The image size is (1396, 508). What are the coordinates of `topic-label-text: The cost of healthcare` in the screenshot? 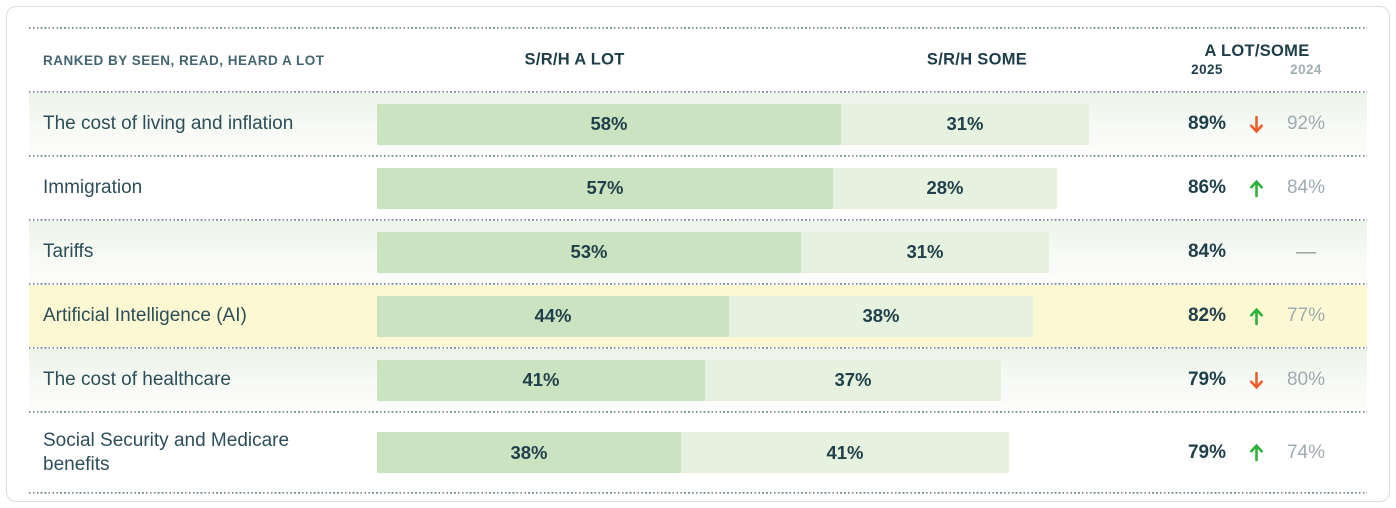 It's located at (137, 380).